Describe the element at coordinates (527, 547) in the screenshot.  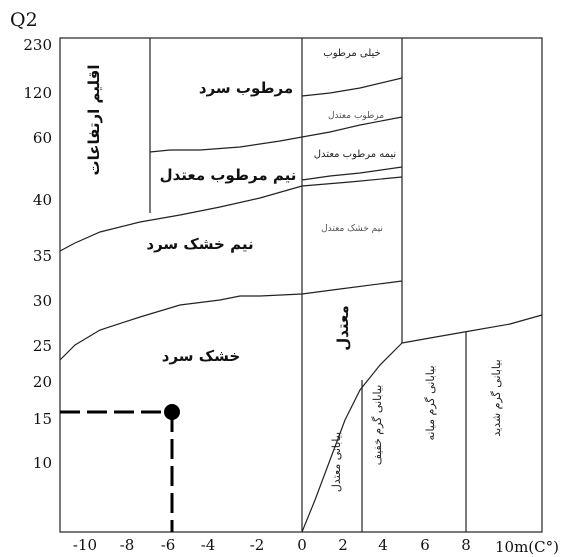
I see `x-axis-label: 10m(C°)` at that location.